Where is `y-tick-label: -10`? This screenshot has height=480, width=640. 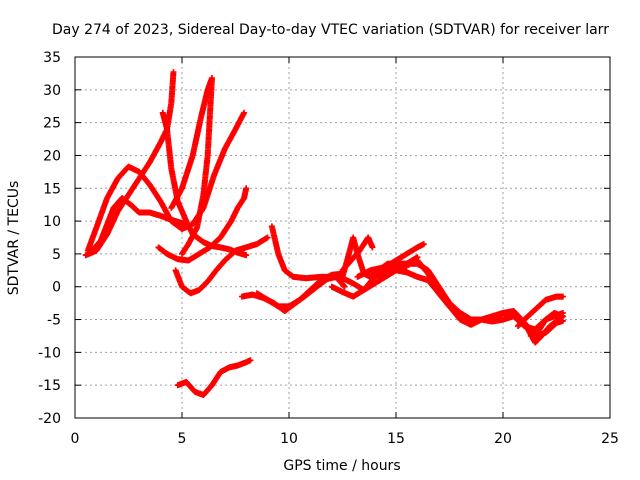
y-tick-label: -10 is located at coordinates (49, 353).